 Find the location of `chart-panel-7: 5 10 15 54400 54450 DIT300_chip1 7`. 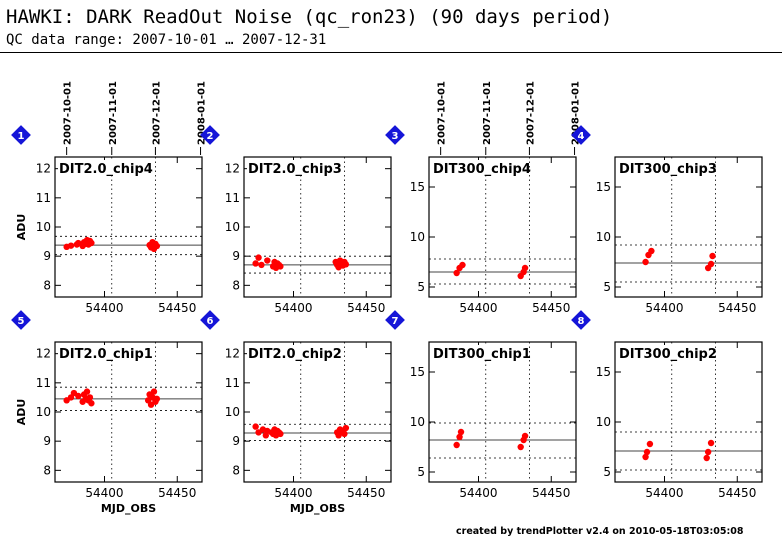

chart-panel-7: 5 10 15 54400 54450 DIT300_chip1 7 is located at coordinates (481, 405).